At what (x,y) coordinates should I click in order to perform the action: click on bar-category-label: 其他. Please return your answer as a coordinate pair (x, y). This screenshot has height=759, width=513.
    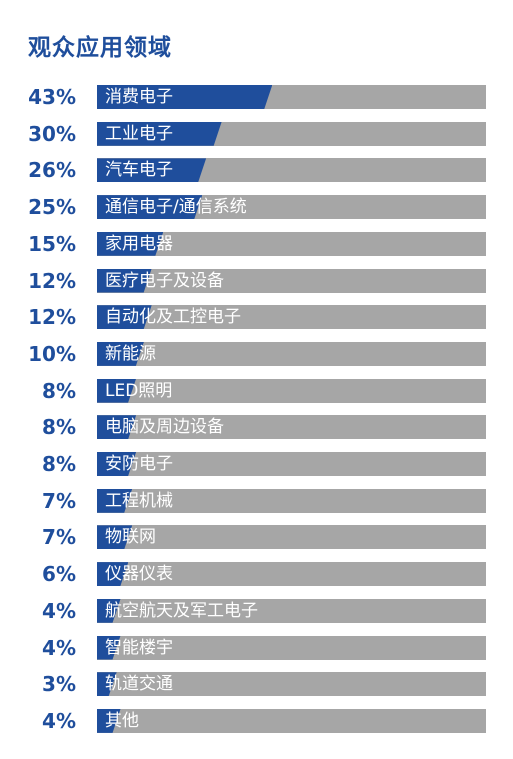
    Looking at the image, I should click on (122, 720).